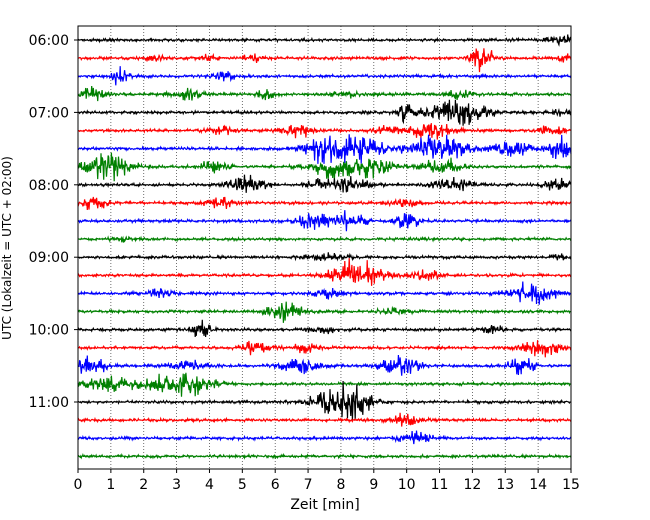 This screenshot has width=650, height=520. I want to click on x-tick-label: 13, so click(505, 485).